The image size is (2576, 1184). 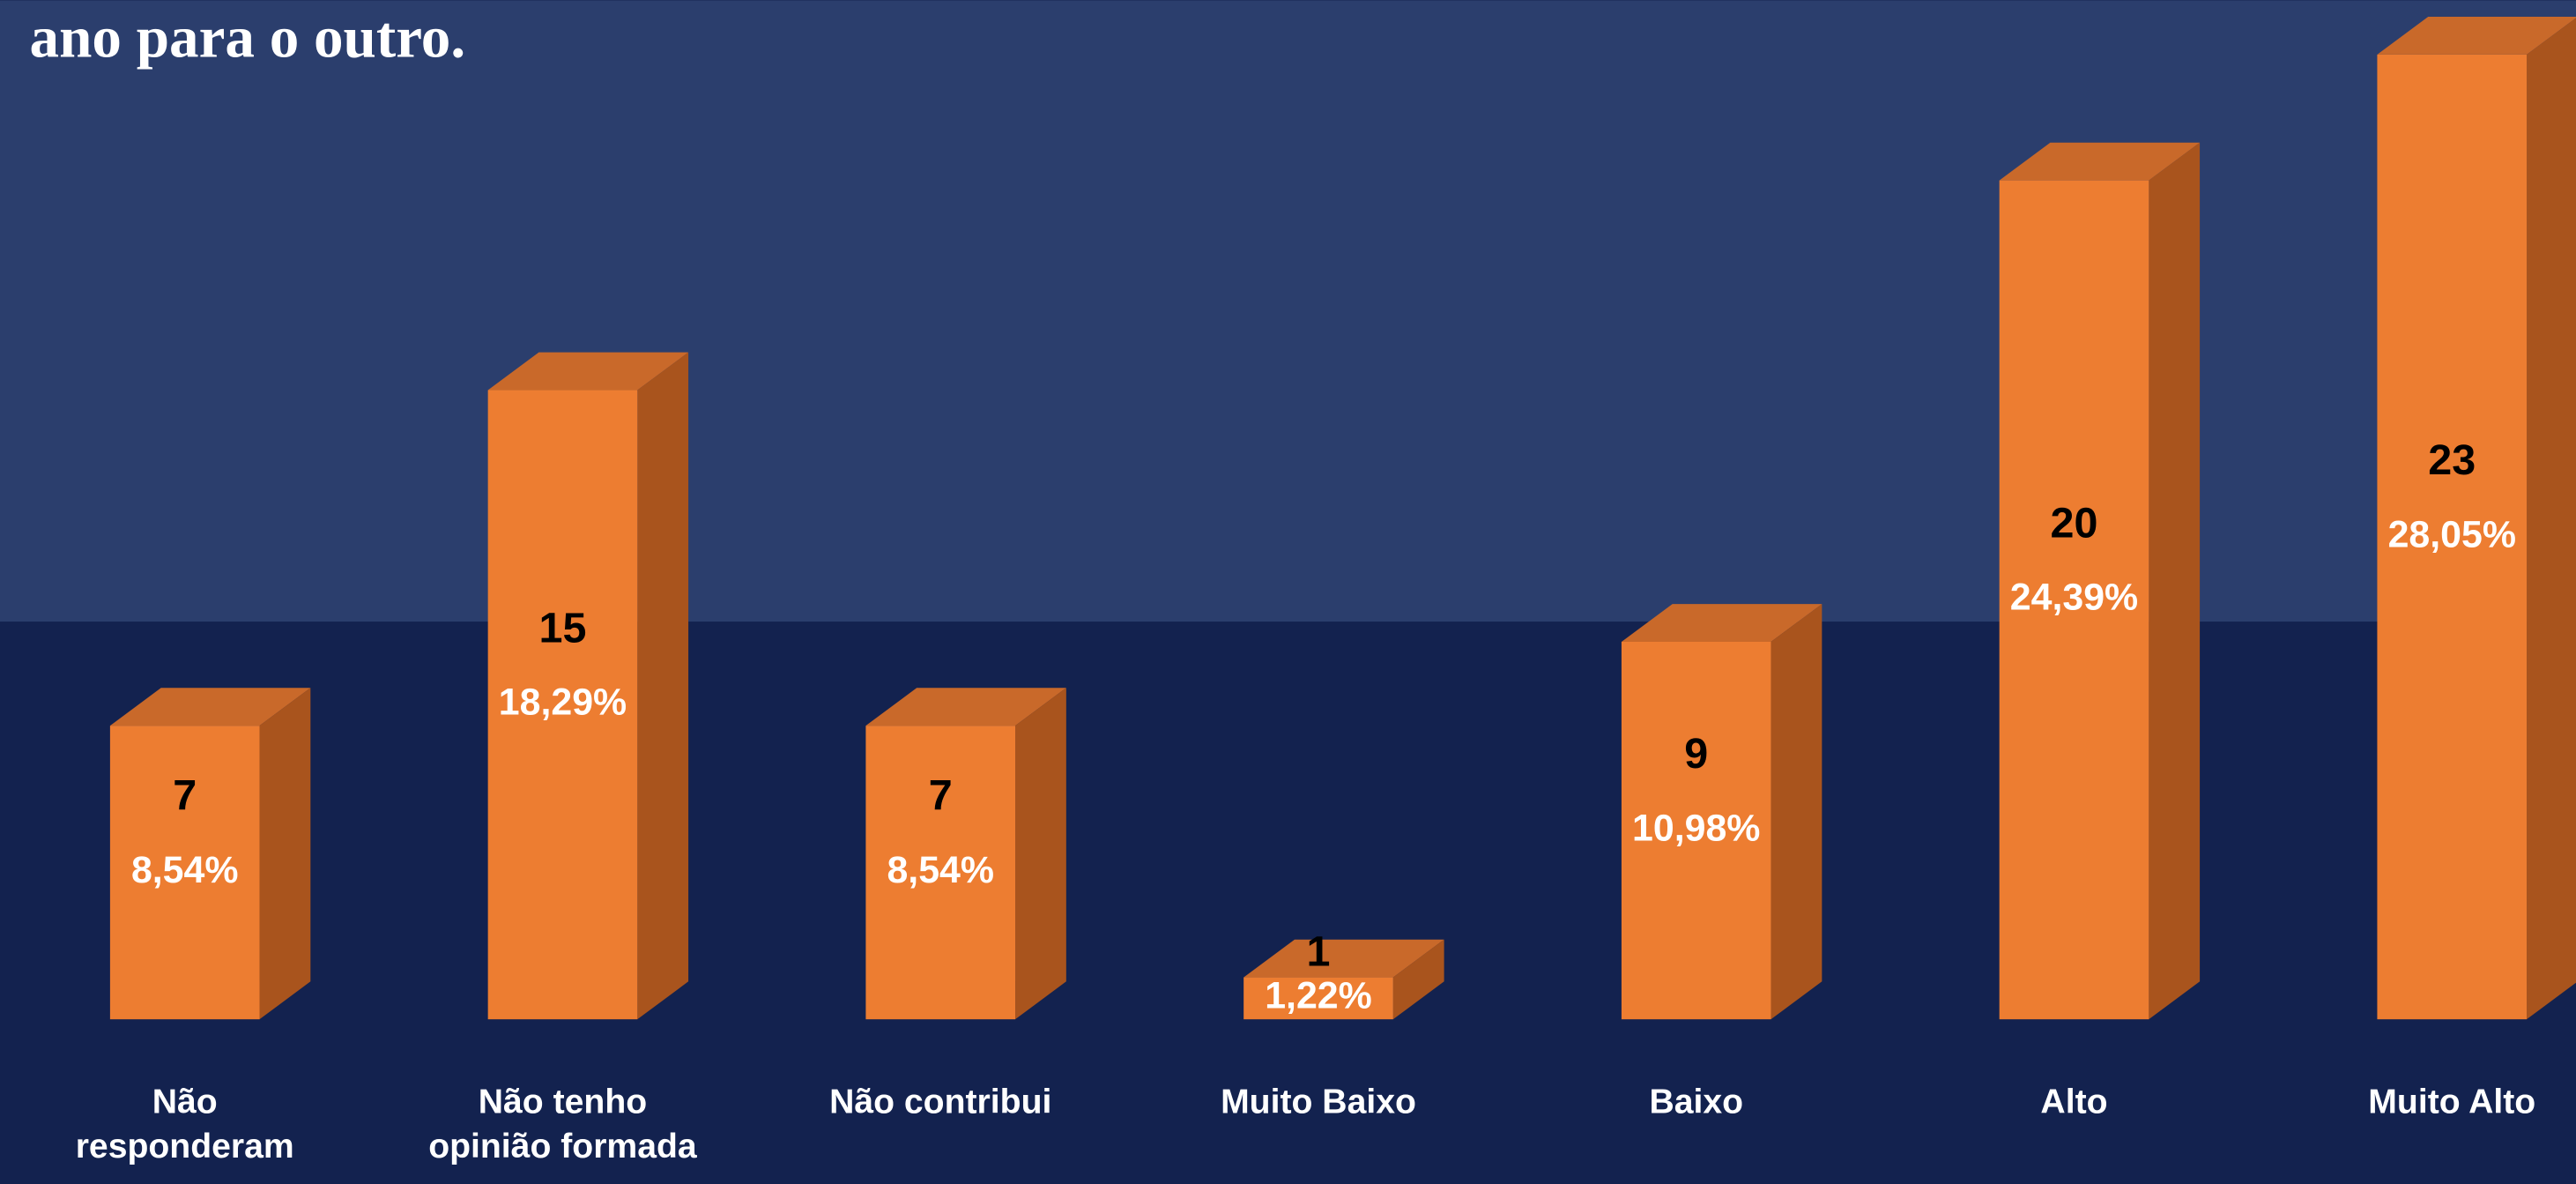 What do you see at coordinates (563, 702) in the screenshot?
I see `percentage-label: 18,29%` at bounding box center [563, 702].